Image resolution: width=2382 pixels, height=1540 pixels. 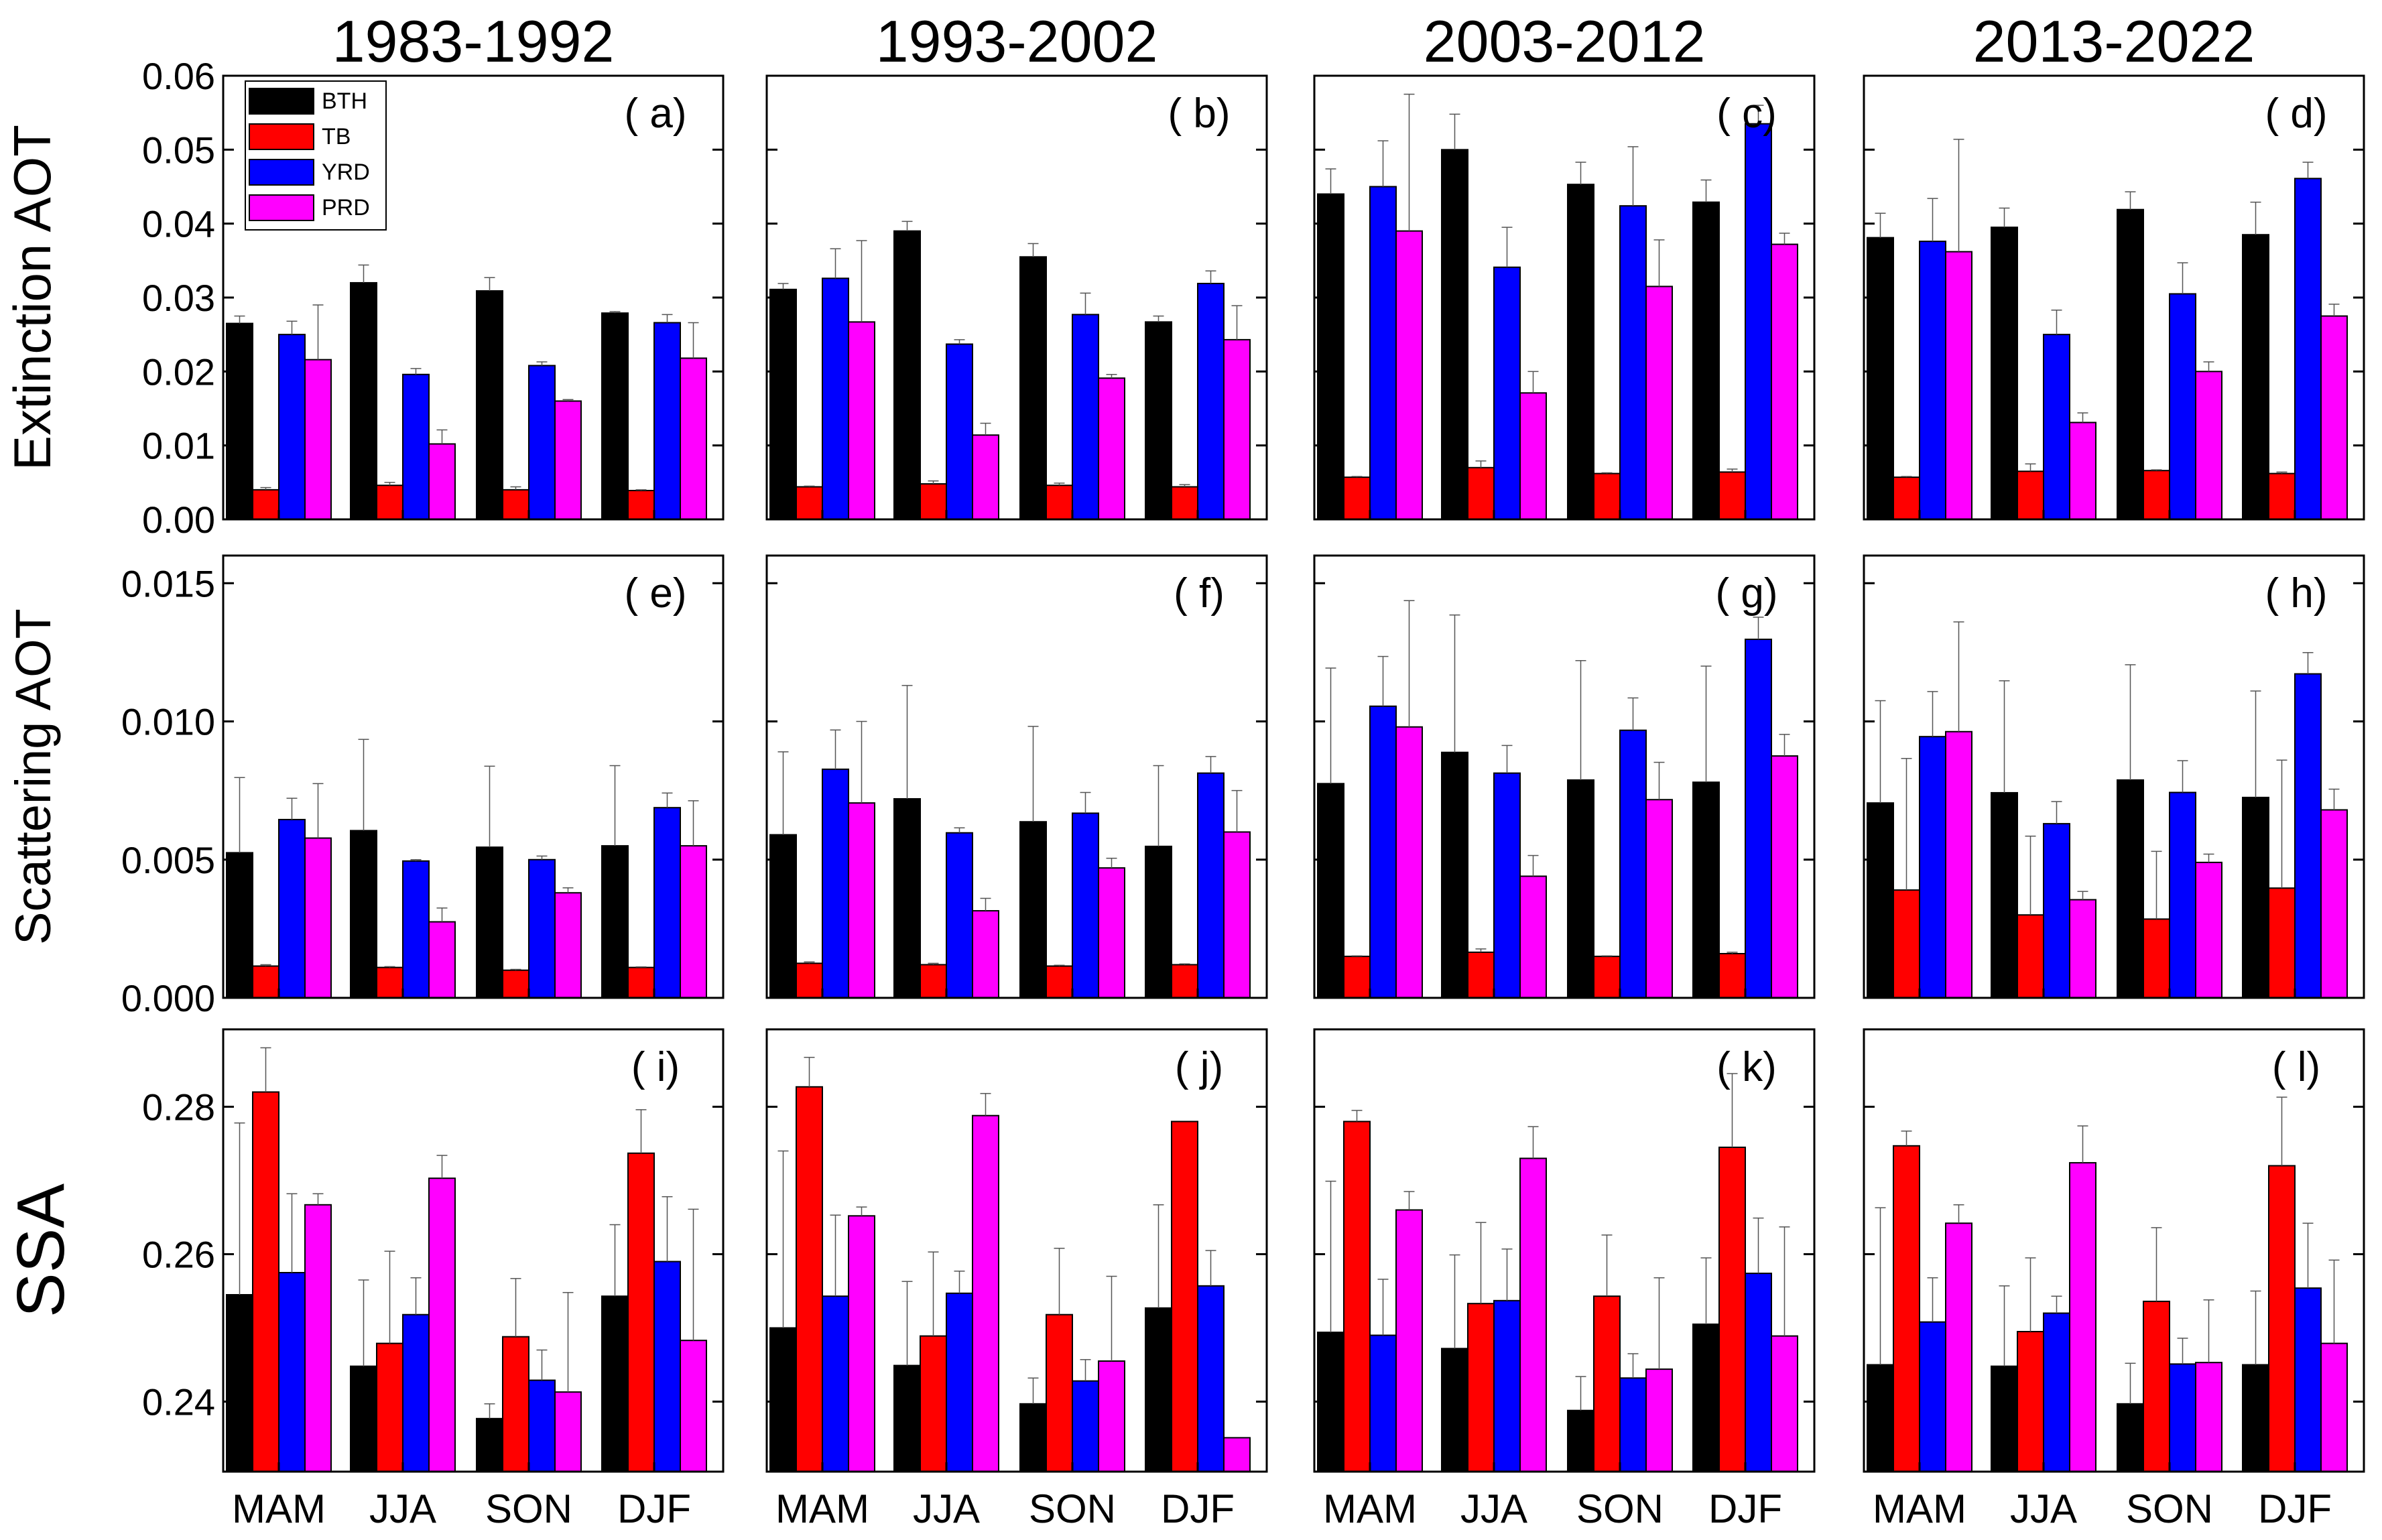 I want to click on legend-swatch-yrd, so click(x=282, y=173).